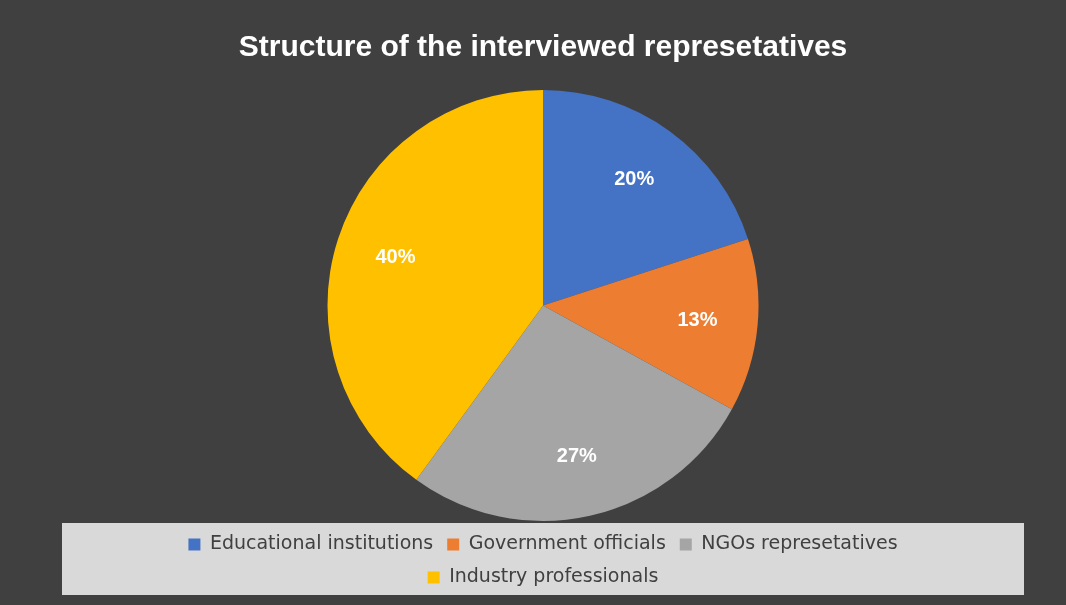 This screenshot has width=1066, height=605. I want to click on chart-title: Structure of the interviewed represetatives, so click(543, 46).